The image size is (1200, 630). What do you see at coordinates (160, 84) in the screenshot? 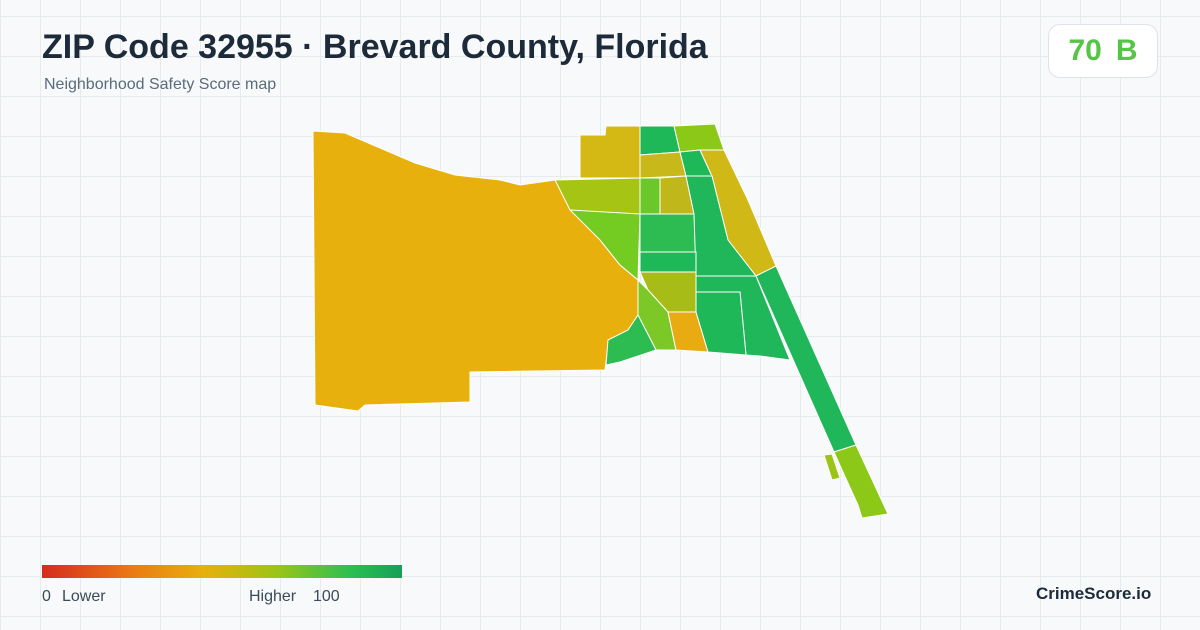
I see `subtitle: Neighborhood Safety Score map` at bounding box center [160, 84].